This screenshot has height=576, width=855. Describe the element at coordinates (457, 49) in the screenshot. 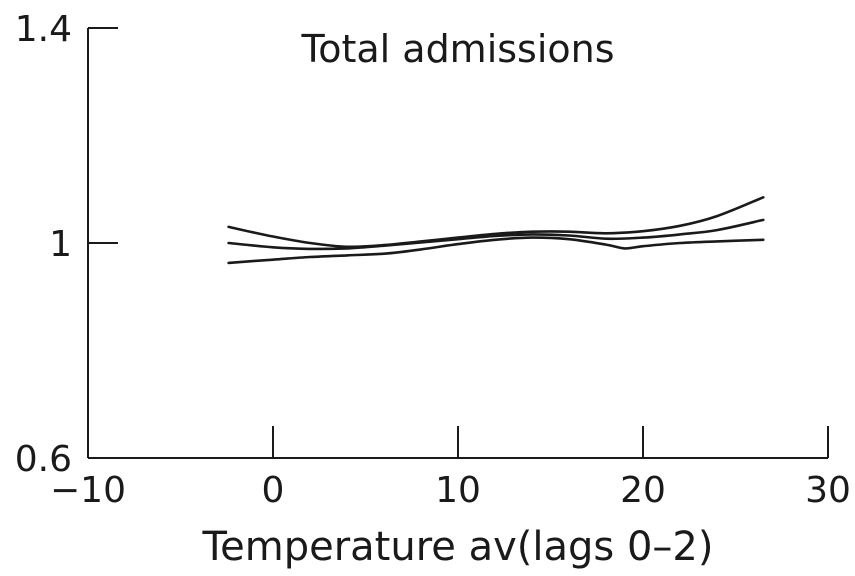

I see `chart-title: Total admissions` at that location.